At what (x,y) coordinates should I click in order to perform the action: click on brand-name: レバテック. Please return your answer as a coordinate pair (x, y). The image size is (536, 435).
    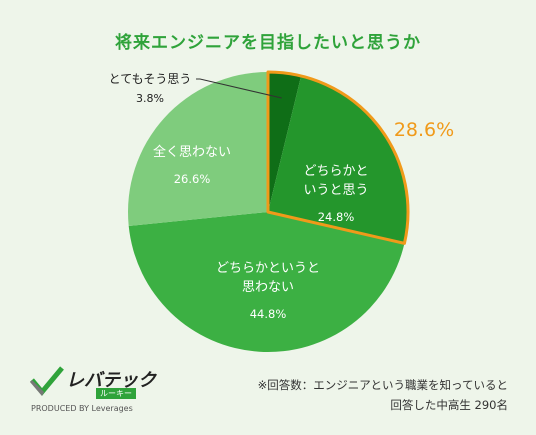
    Looking at the image, I should click on (111, 380).